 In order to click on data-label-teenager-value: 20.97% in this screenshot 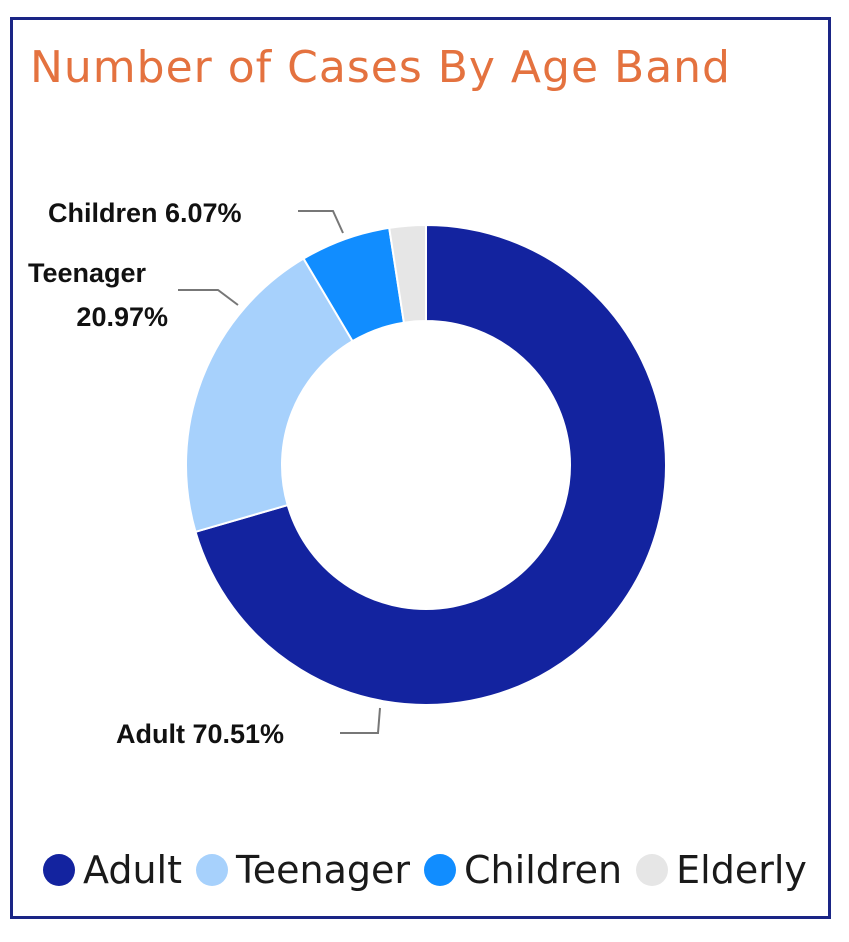, I will do `click(122, 317)`.